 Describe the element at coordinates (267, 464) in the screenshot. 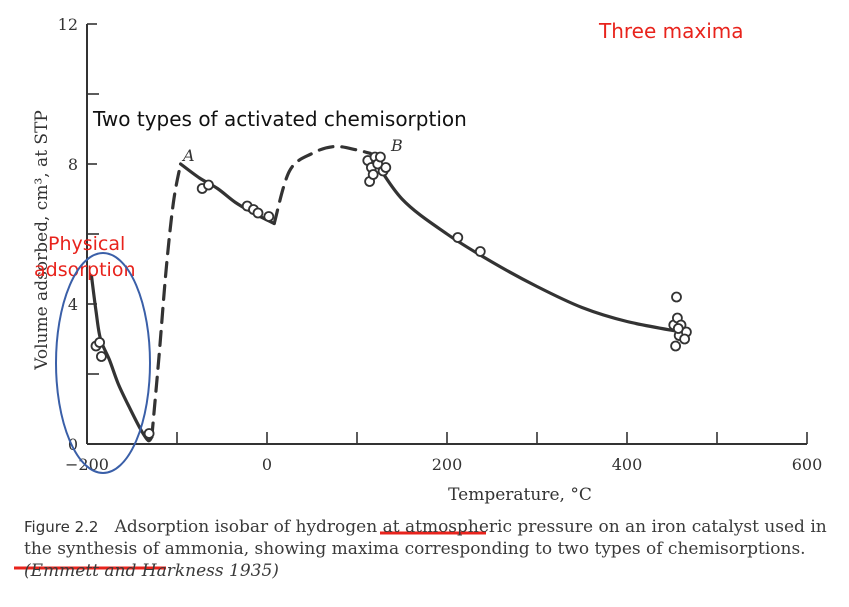

I see `x-tick-label: 0` at that location.